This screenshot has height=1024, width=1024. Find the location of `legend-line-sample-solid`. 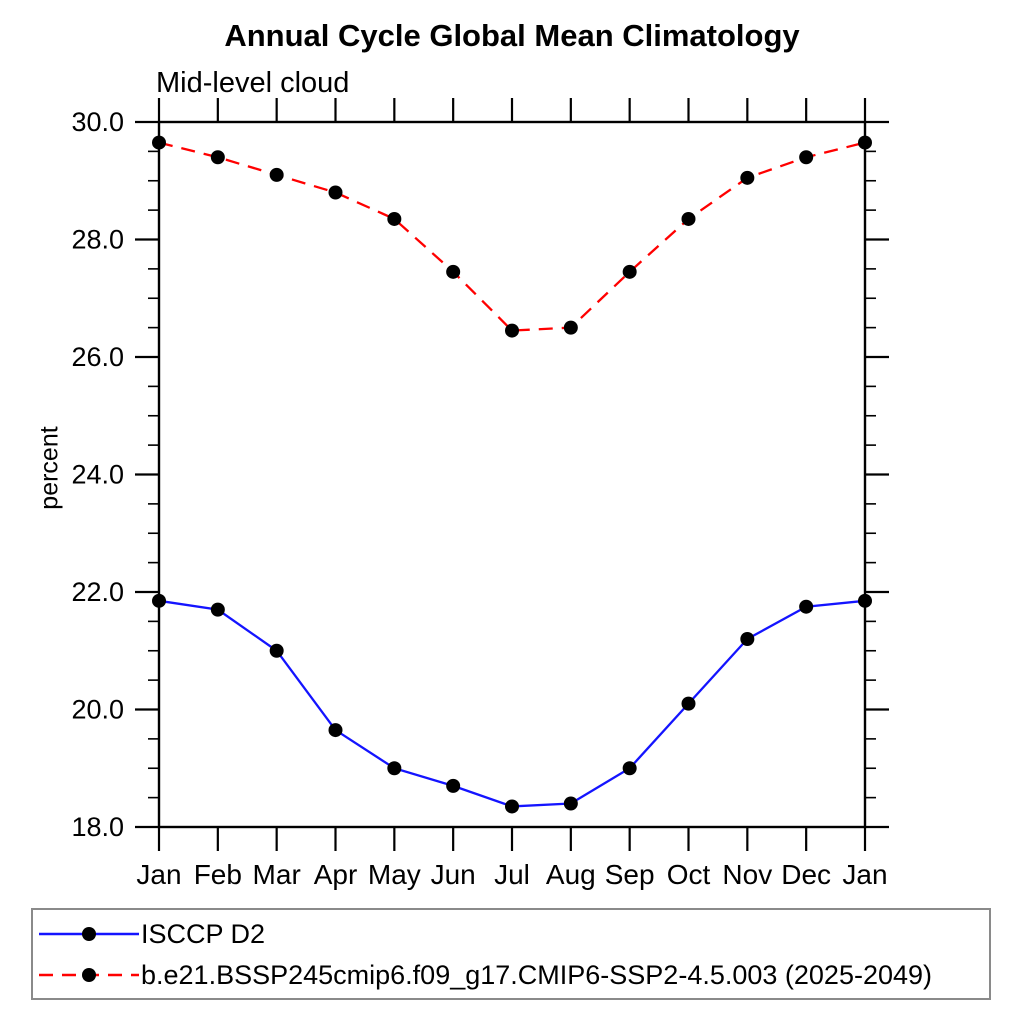

legend-line-sample-solid is located at coordinates (89, 933).